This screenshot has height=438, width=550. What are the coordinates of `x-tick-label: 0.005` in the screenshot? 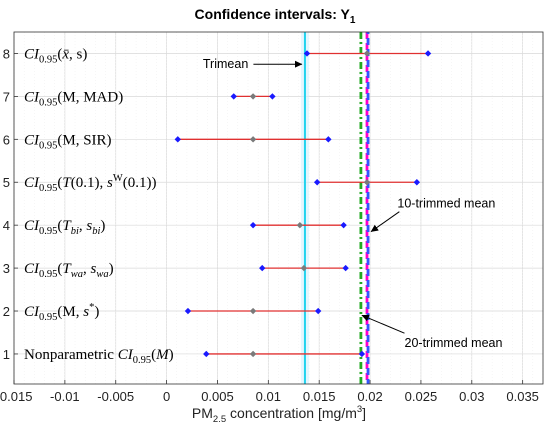 It's located at (217, 396).